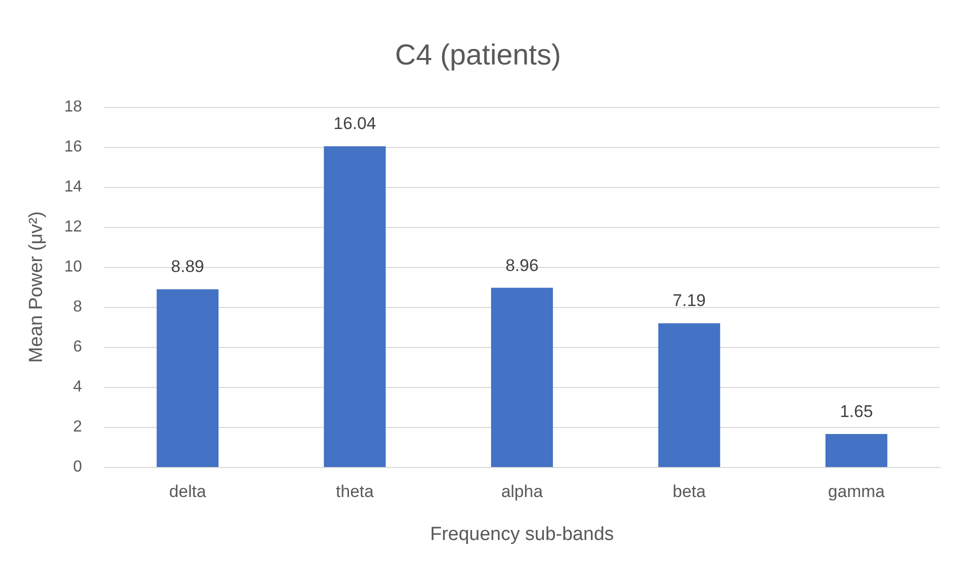  What do you see at coordinates (689, 300) in the screenshot?
I see `data-label: 7.19` at bounding box center [689, 300].